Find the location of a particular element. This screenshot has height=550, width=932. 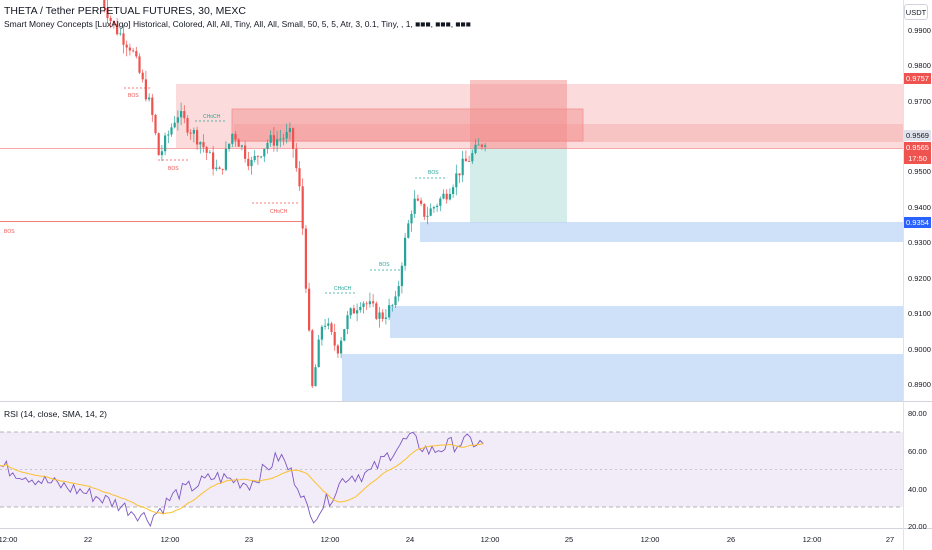

rsi-title: RSI (14, close, SMA, 14, 2) is located at coordinates (55, 414).